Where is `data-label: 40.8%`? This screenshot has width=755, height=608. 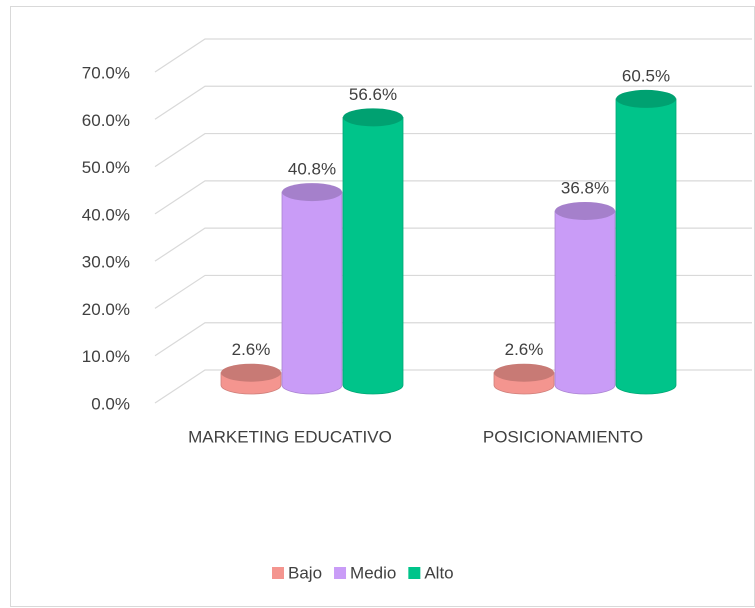
data-label: 40.8% is located at coordinates (312, 169).